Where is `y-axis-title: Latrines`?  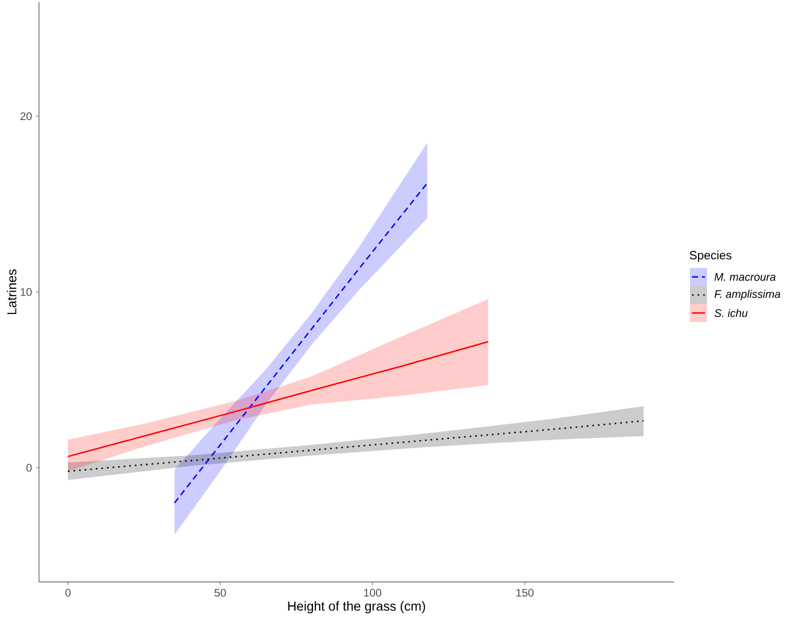 y-axis-title: Latrines is located at coordinates (11, 291).